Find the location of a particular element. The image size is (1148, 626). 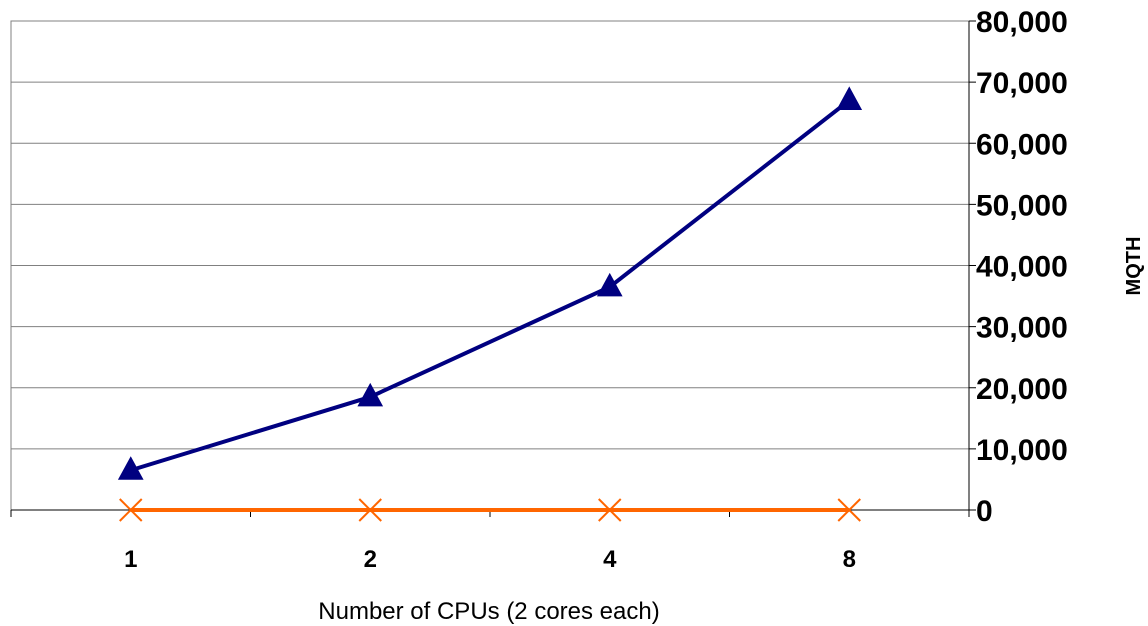

x-axis-ticks: 1 2 4 8 is located at coordinates (490, 541).